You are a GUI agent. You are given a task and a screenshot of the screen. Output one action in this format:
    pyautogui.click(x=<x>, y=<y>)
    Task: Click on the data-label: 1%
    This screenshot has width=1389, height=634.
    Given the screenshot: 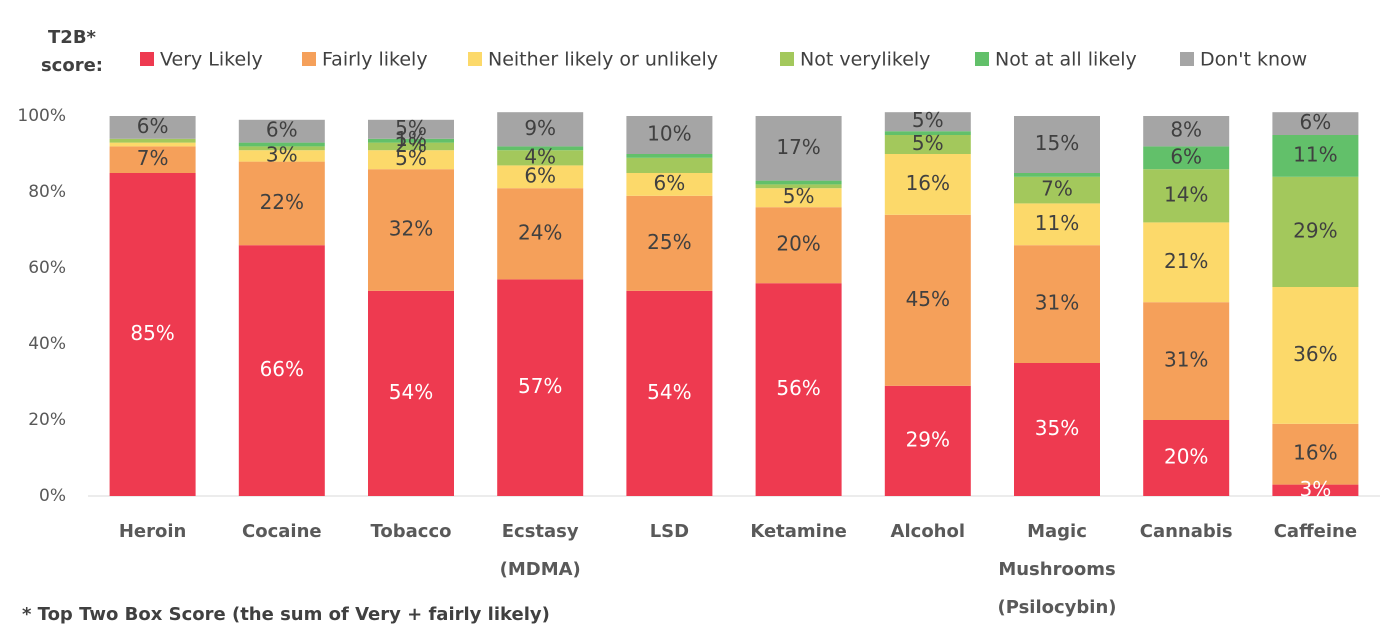 What is the action you would take?
    pyautogui.click(x=411, y=139)
    